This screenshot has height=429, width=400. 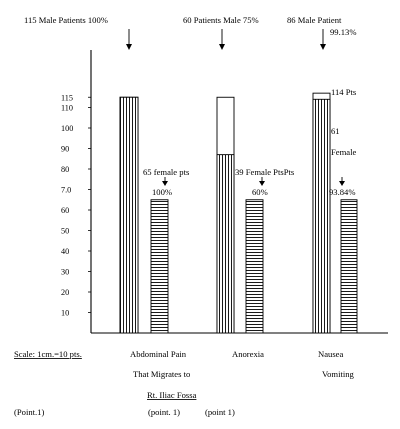 I want to click on side-label: 114 Pts, so click(x=344, y=92).